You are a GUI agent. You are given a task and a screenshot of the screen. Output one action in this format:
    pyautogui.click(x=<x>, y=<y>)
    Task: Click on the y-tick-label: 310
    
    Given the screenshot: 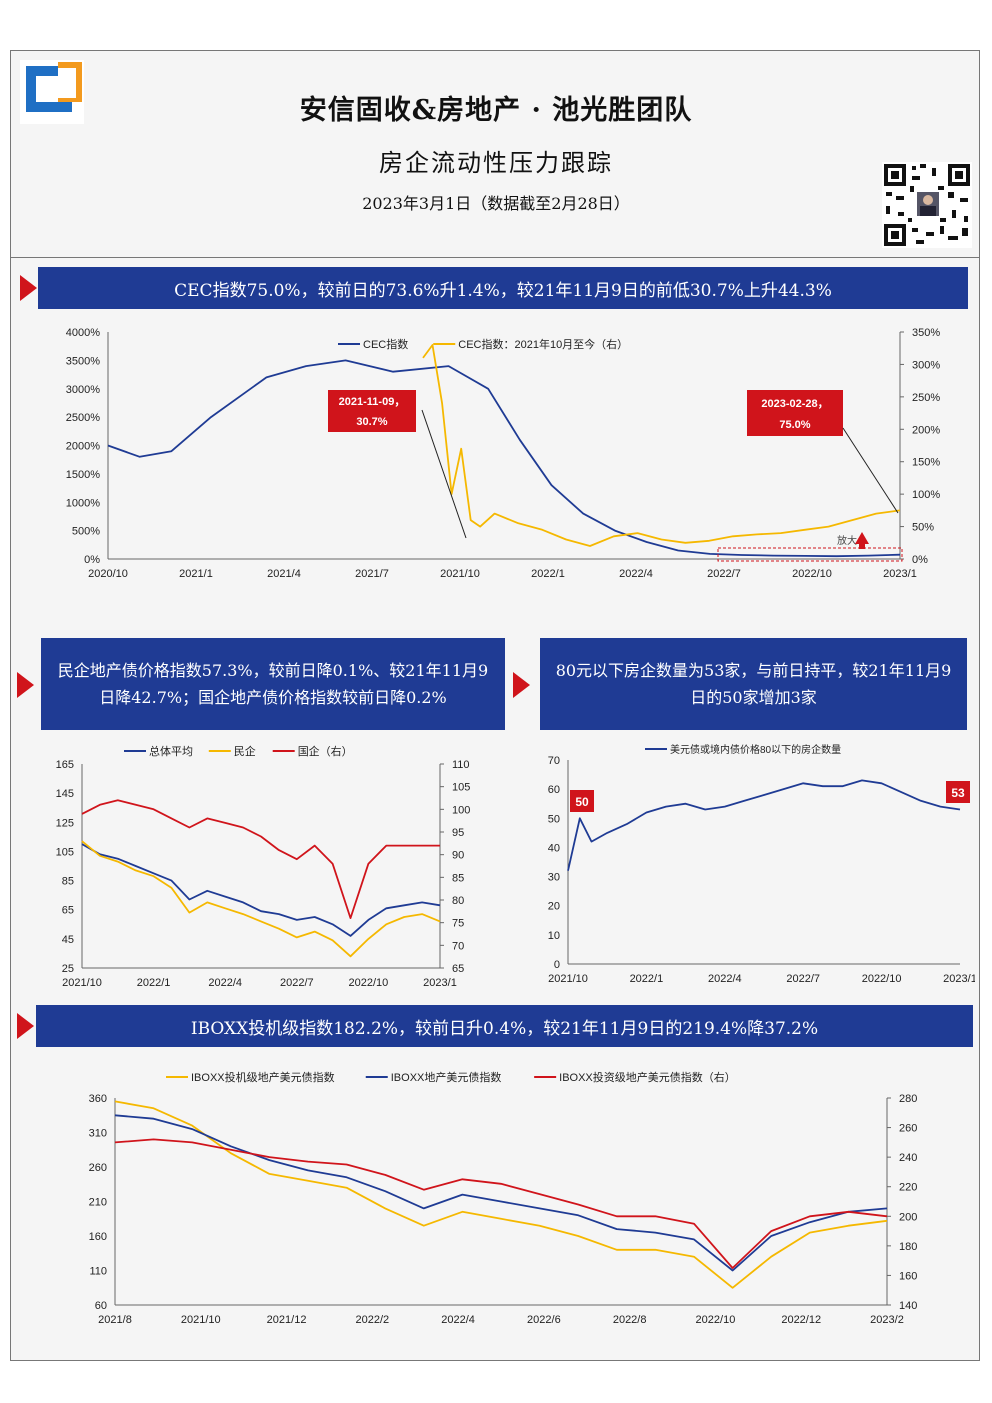 What is the action you would take?
    pyautogui.click(x=98, y=1134)
    